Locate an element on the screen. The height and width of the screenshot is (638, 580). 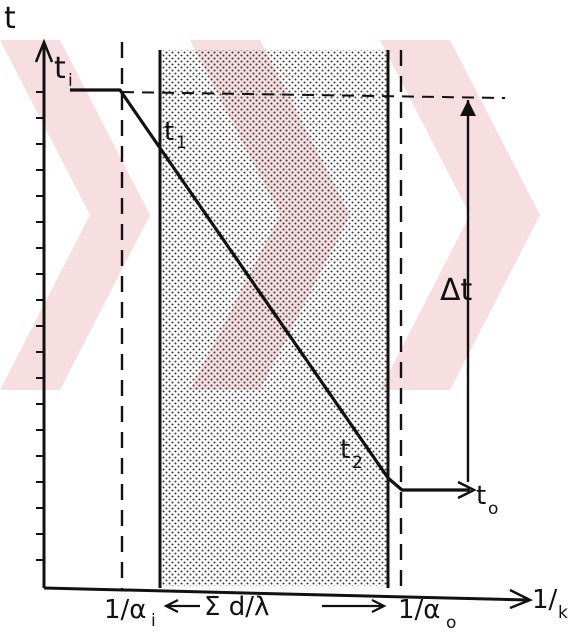
x-axis-label: 1/ is located at coordinates (545, 600).